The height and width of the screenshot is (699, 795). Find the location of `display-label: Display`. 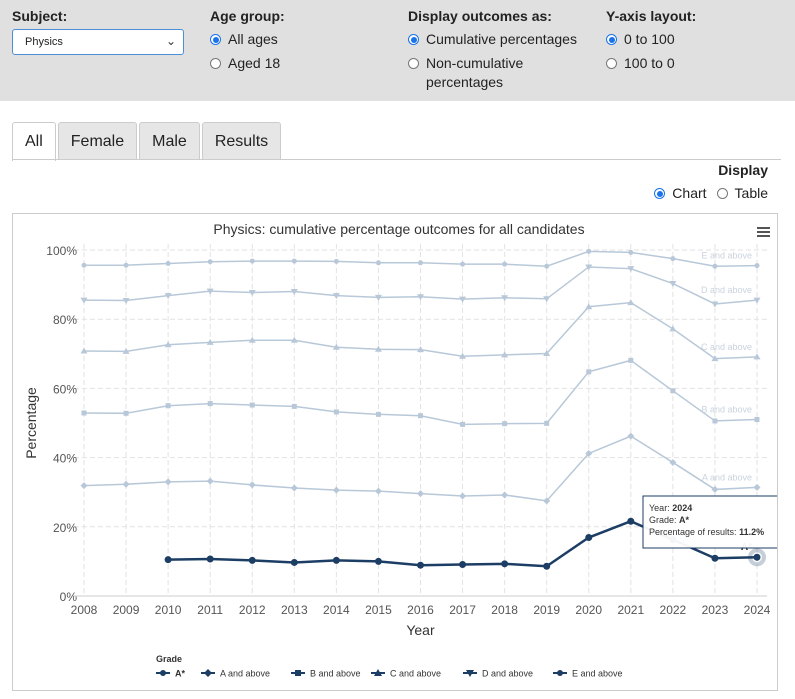

display-label: Display is located at coordinates (743, 170).